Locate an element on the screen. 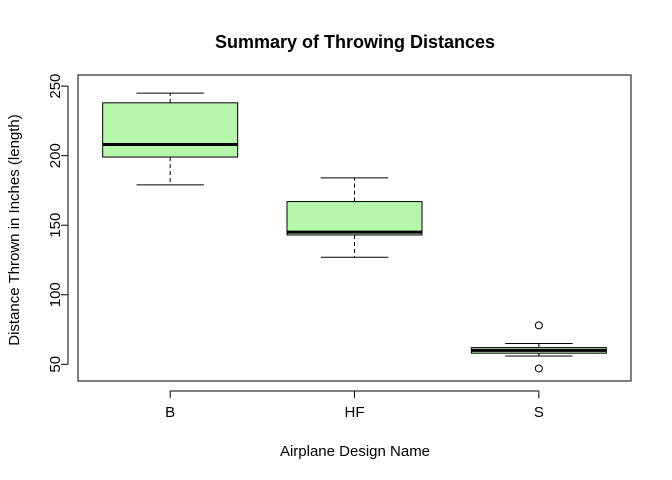 Image resolution: width=672 pixels, height=480 pixels. chart-title: Summary of Throwing Distances is located at coordinates (355, 42).